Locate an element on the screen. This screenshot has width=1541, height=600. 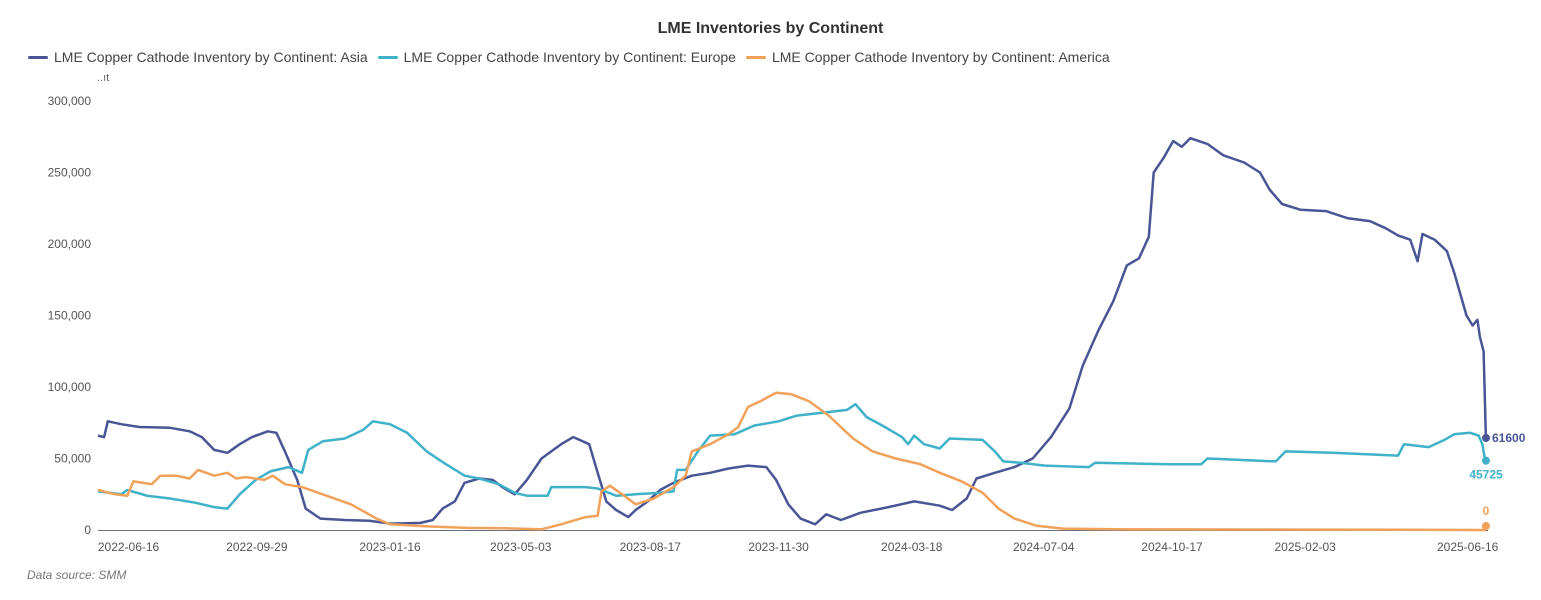
y-tick-label: 0 is located at coordinates (87, 530).